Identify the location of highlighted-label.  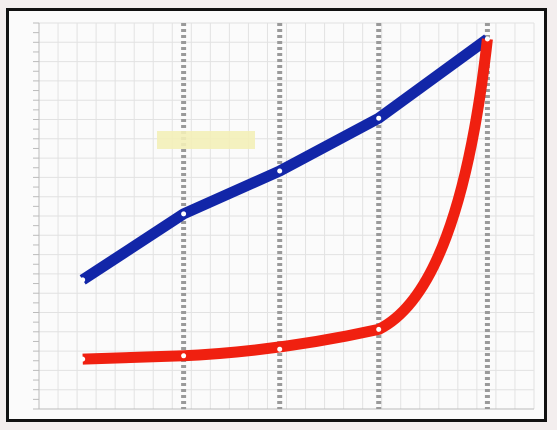
(206, 140).